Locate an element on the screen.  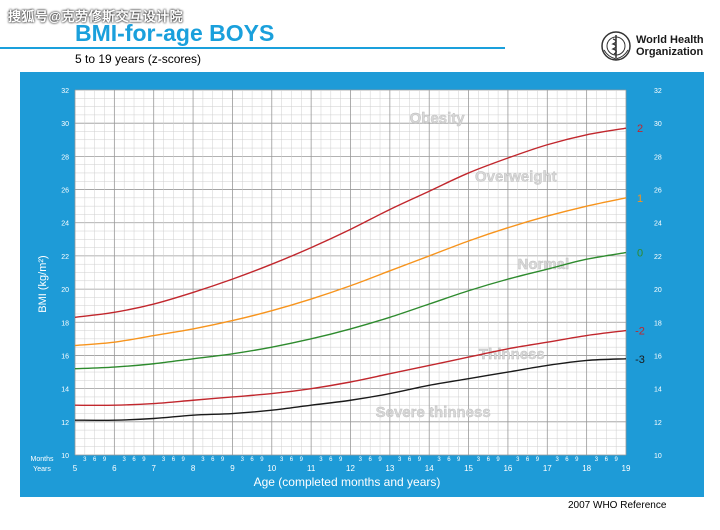
y-tick-label-left: 14 is located at coordinates (65, 390).